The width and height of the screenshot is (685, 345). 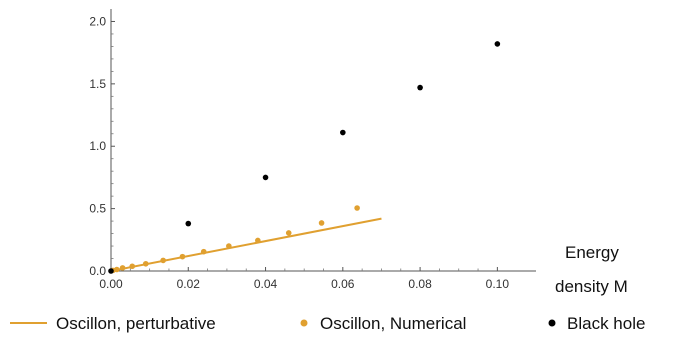 I want to click on x-tick-label: 0.04, so click(x=266, y=284).